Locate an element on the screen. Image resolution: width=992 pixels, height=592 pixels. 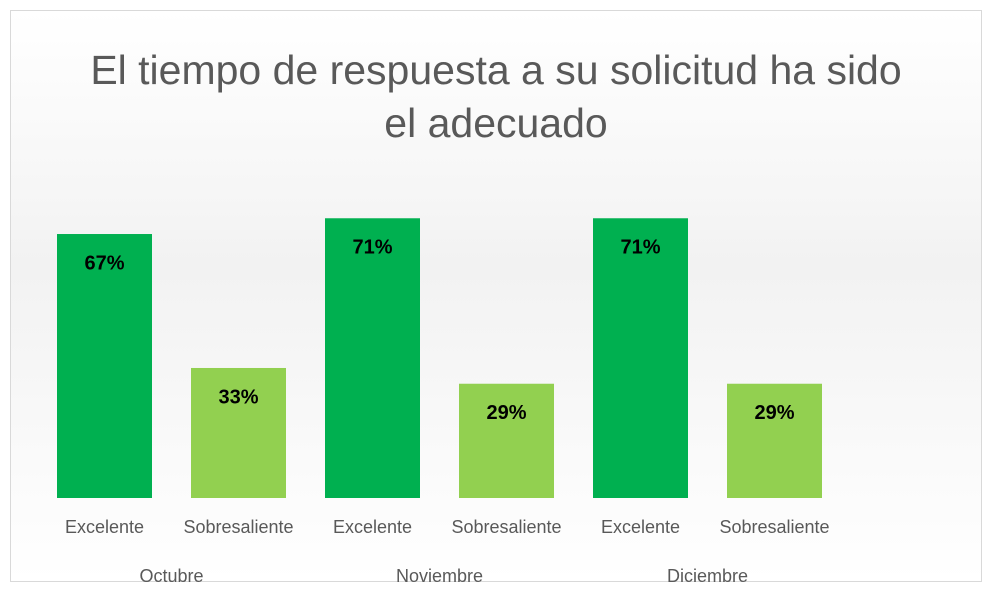
group-label: Octubre is located at coordinates (171, 576).